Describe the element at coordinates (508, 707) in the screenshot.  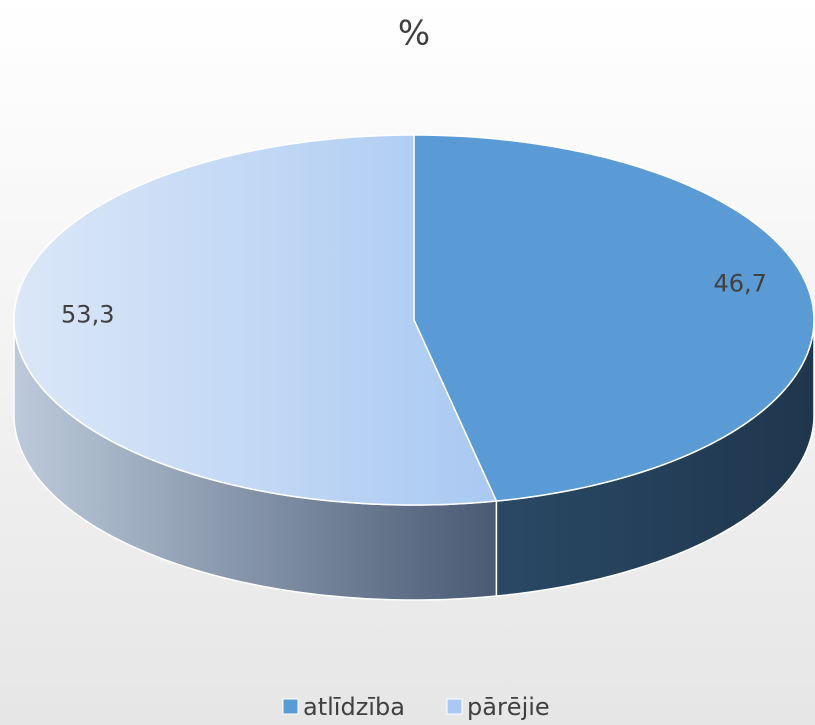
I see `legend-label: pārējie` at that location.